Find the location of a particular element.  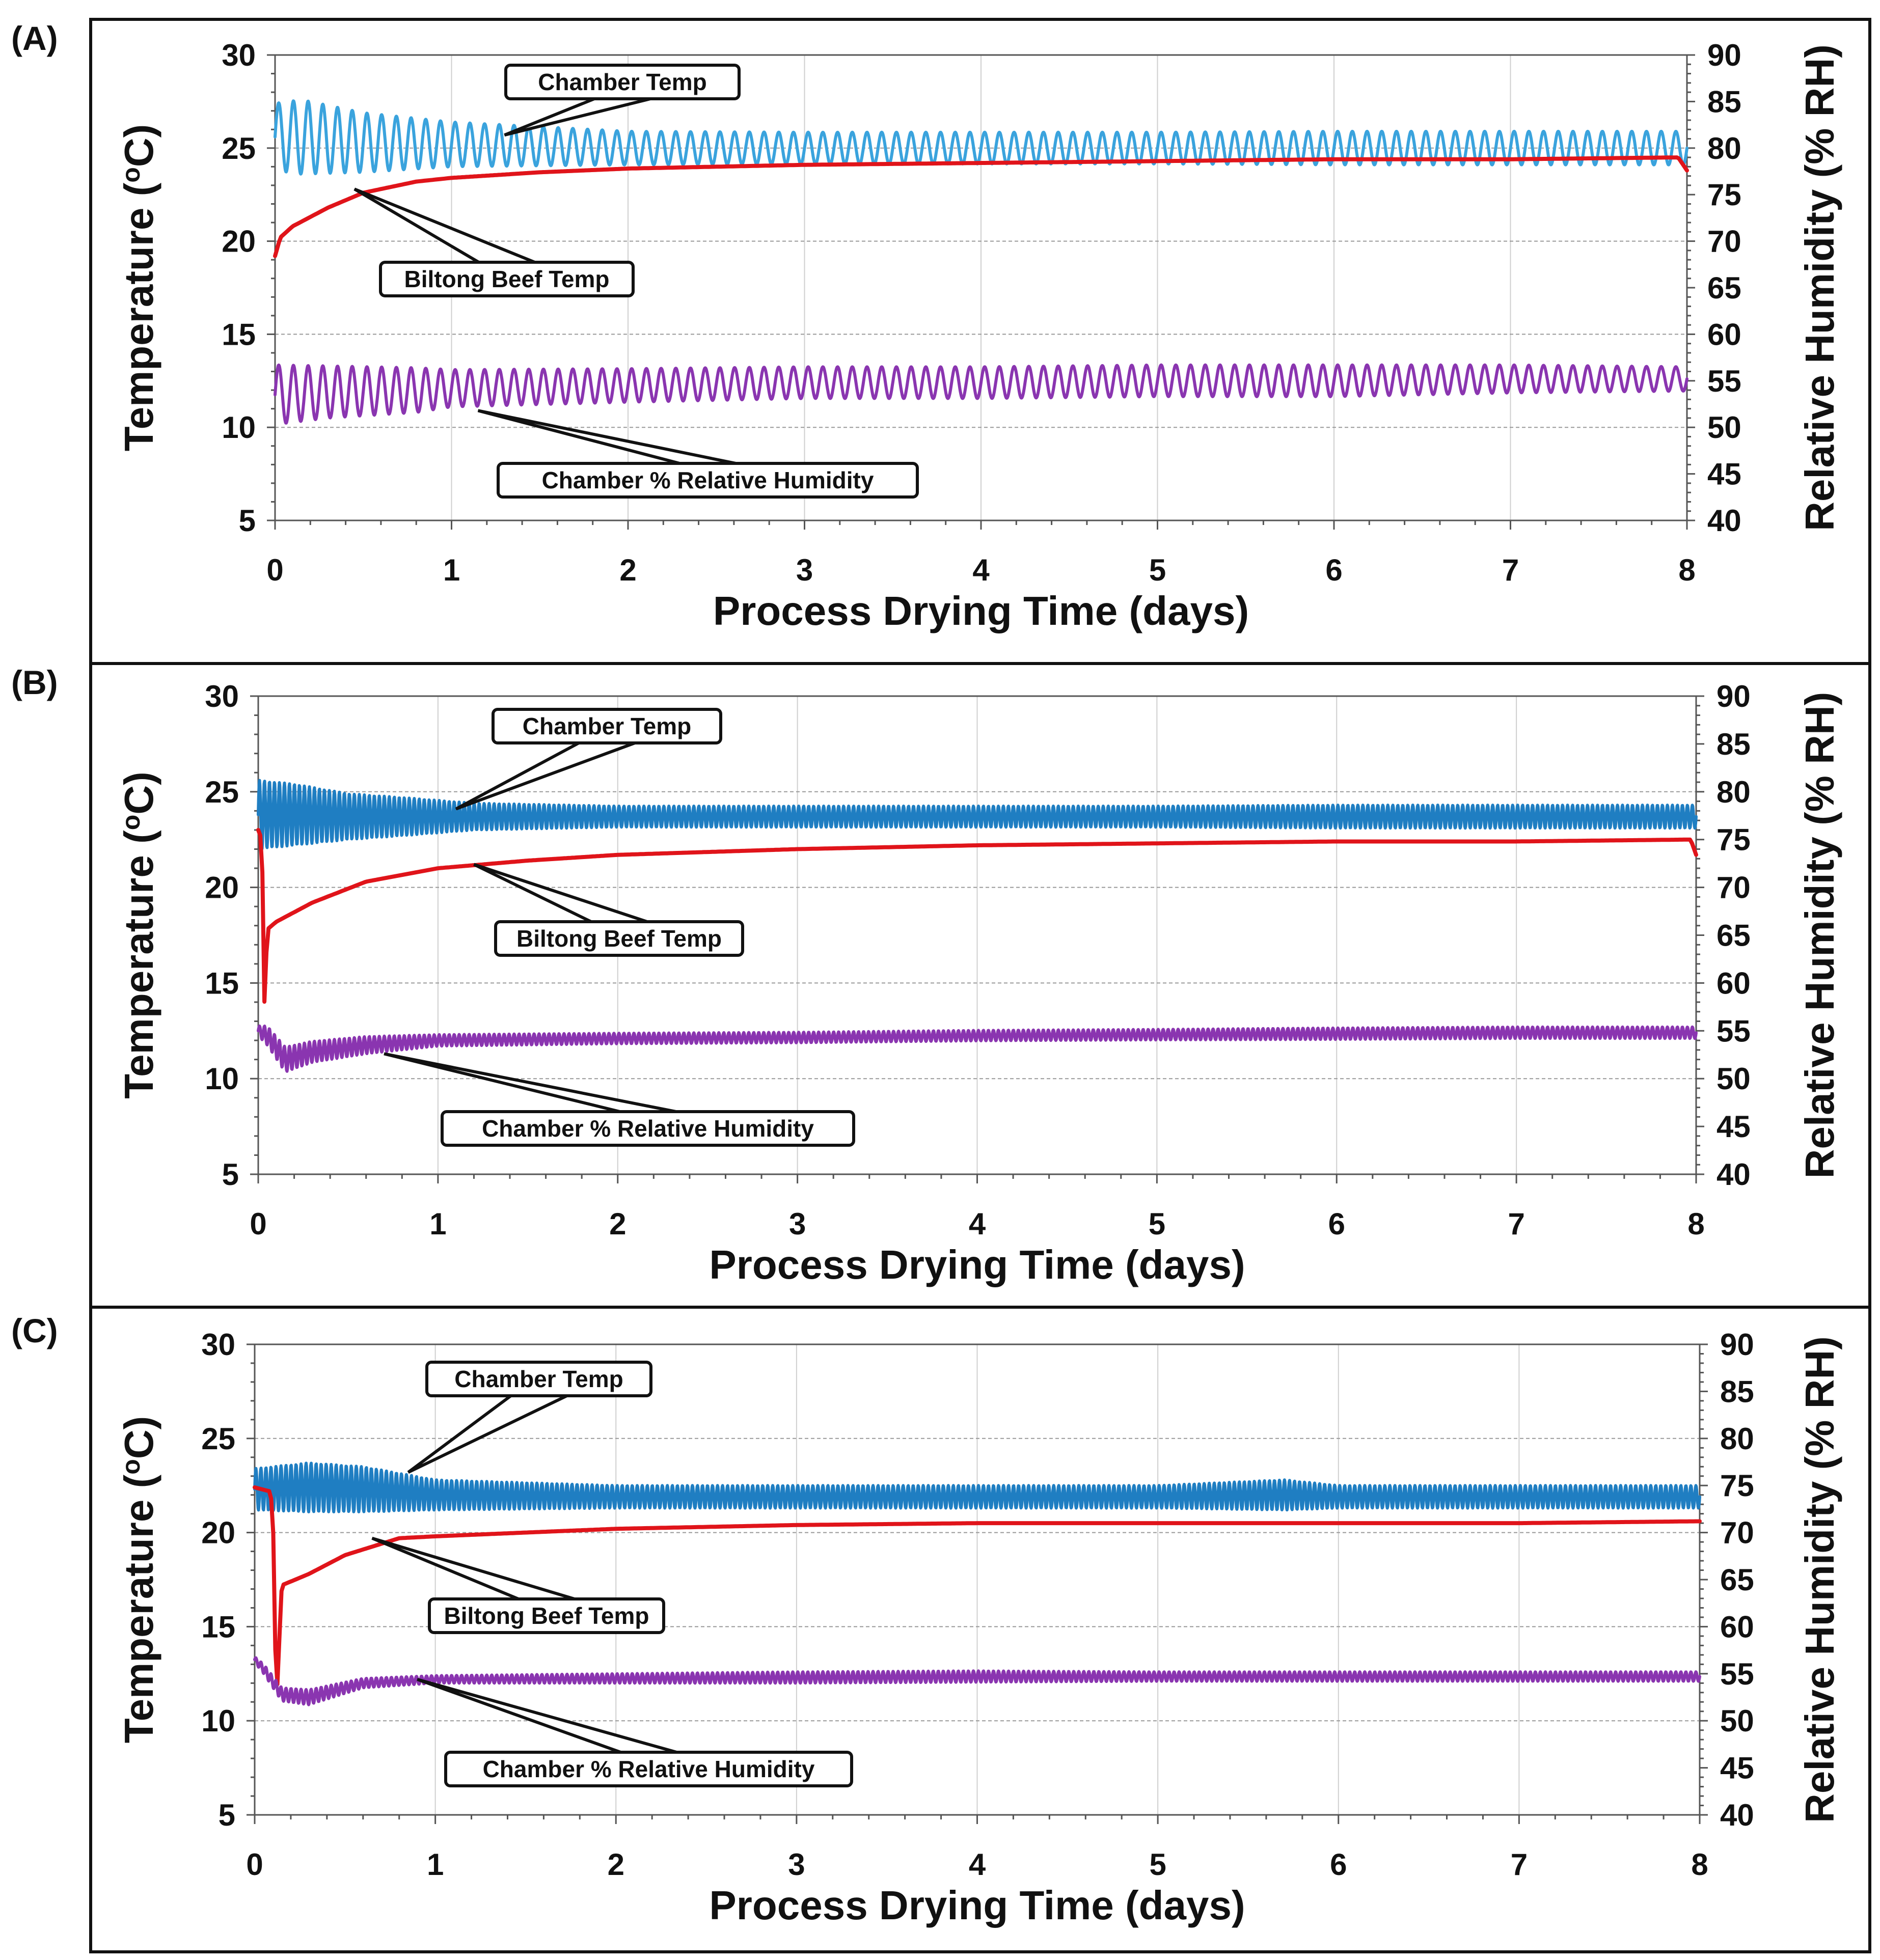

panel-b-y-tick-label: 5 is located at coordinates (230, 1174).